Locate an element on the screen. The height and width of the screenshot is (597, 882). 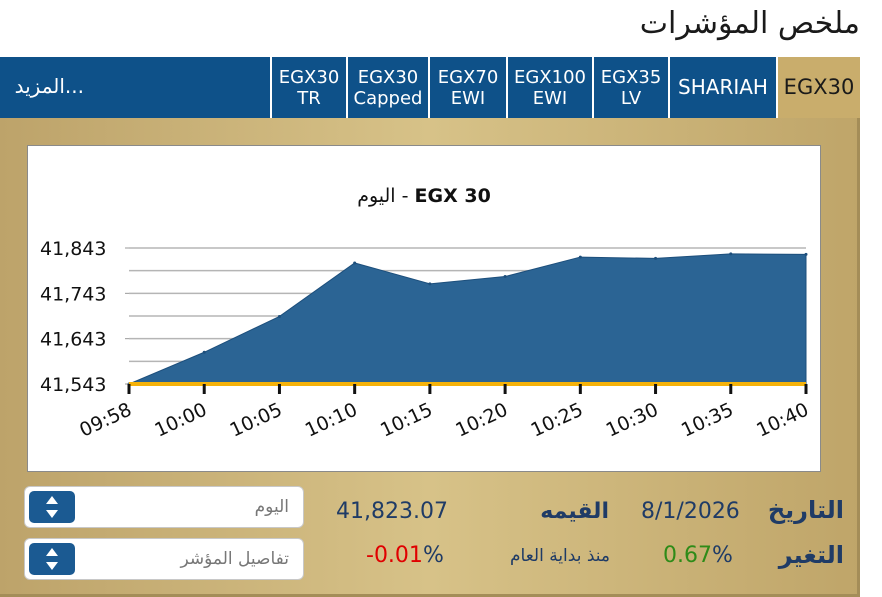
index-value: 41,823.07 is located at coordinates (392, 511).